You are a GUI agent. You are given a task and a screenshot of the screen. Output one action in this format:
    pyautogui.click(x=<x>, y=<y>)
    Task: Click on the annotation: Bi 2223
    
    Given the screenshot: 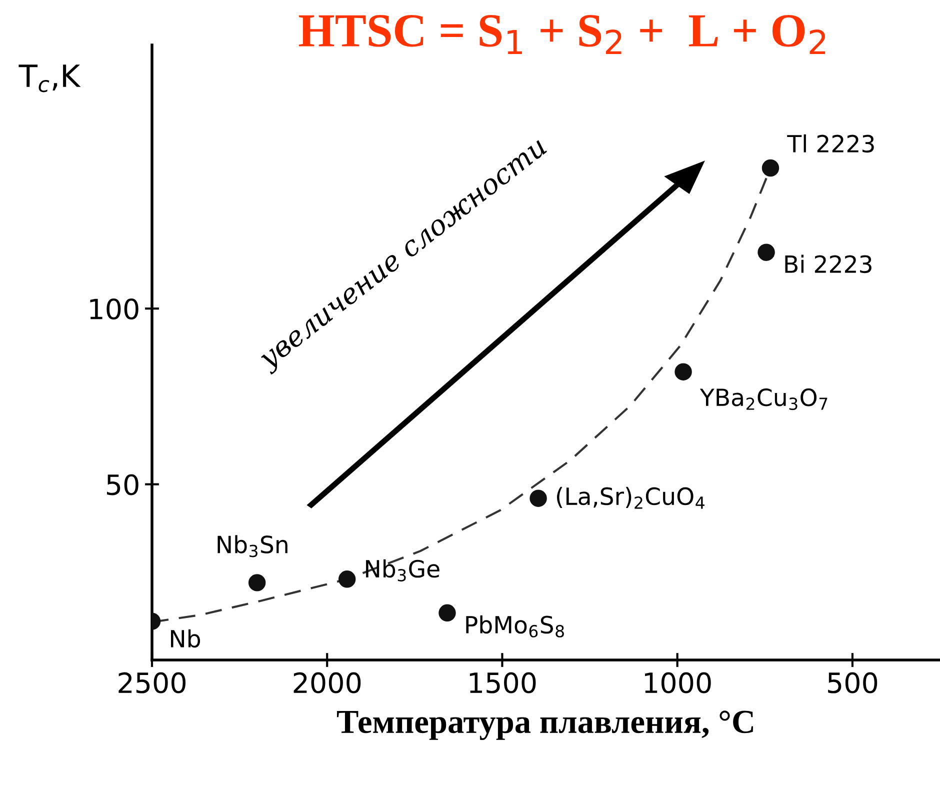 What is the action you would take?
    pyautogui.click(x=828, y=264)
    